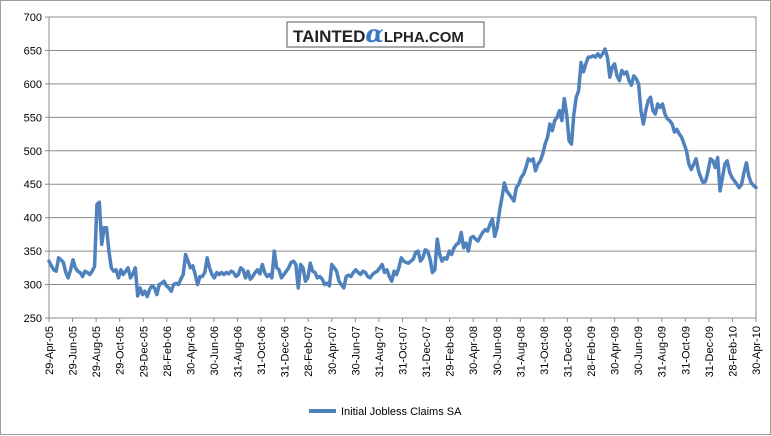 Image resolution: width=771 pixels, height=436 pixels. I want to click on x-tick-label: 28-Feb-06, so click(168, 351).